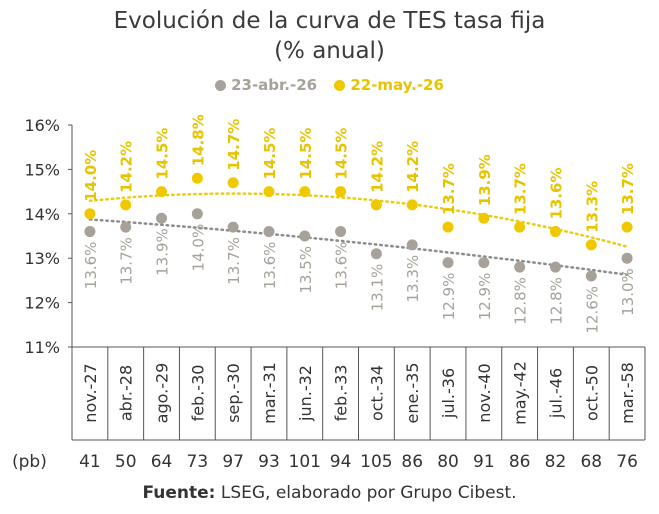 The height and width of the screenshot is (514, 659). What do you see at coordinates (340, 85) in the screenshot?
I see `legend-marker-yellow` at bounding box center [340, 85].